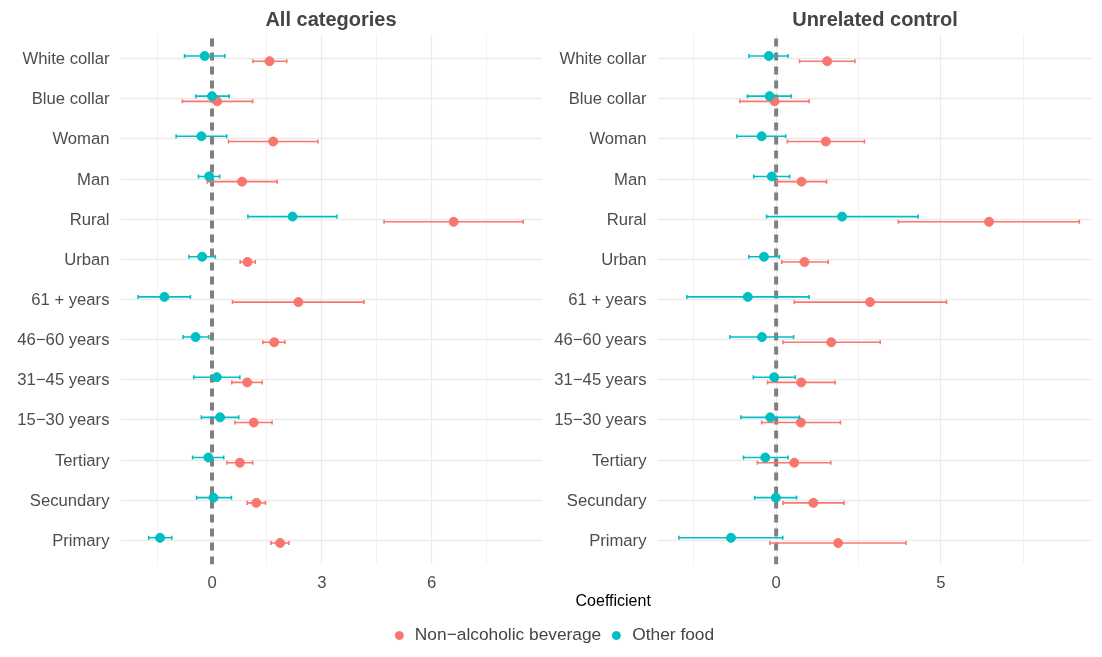 This screenshot has width=1102, height=657. I want to click on legend-label: Other food, so click(673, 634).